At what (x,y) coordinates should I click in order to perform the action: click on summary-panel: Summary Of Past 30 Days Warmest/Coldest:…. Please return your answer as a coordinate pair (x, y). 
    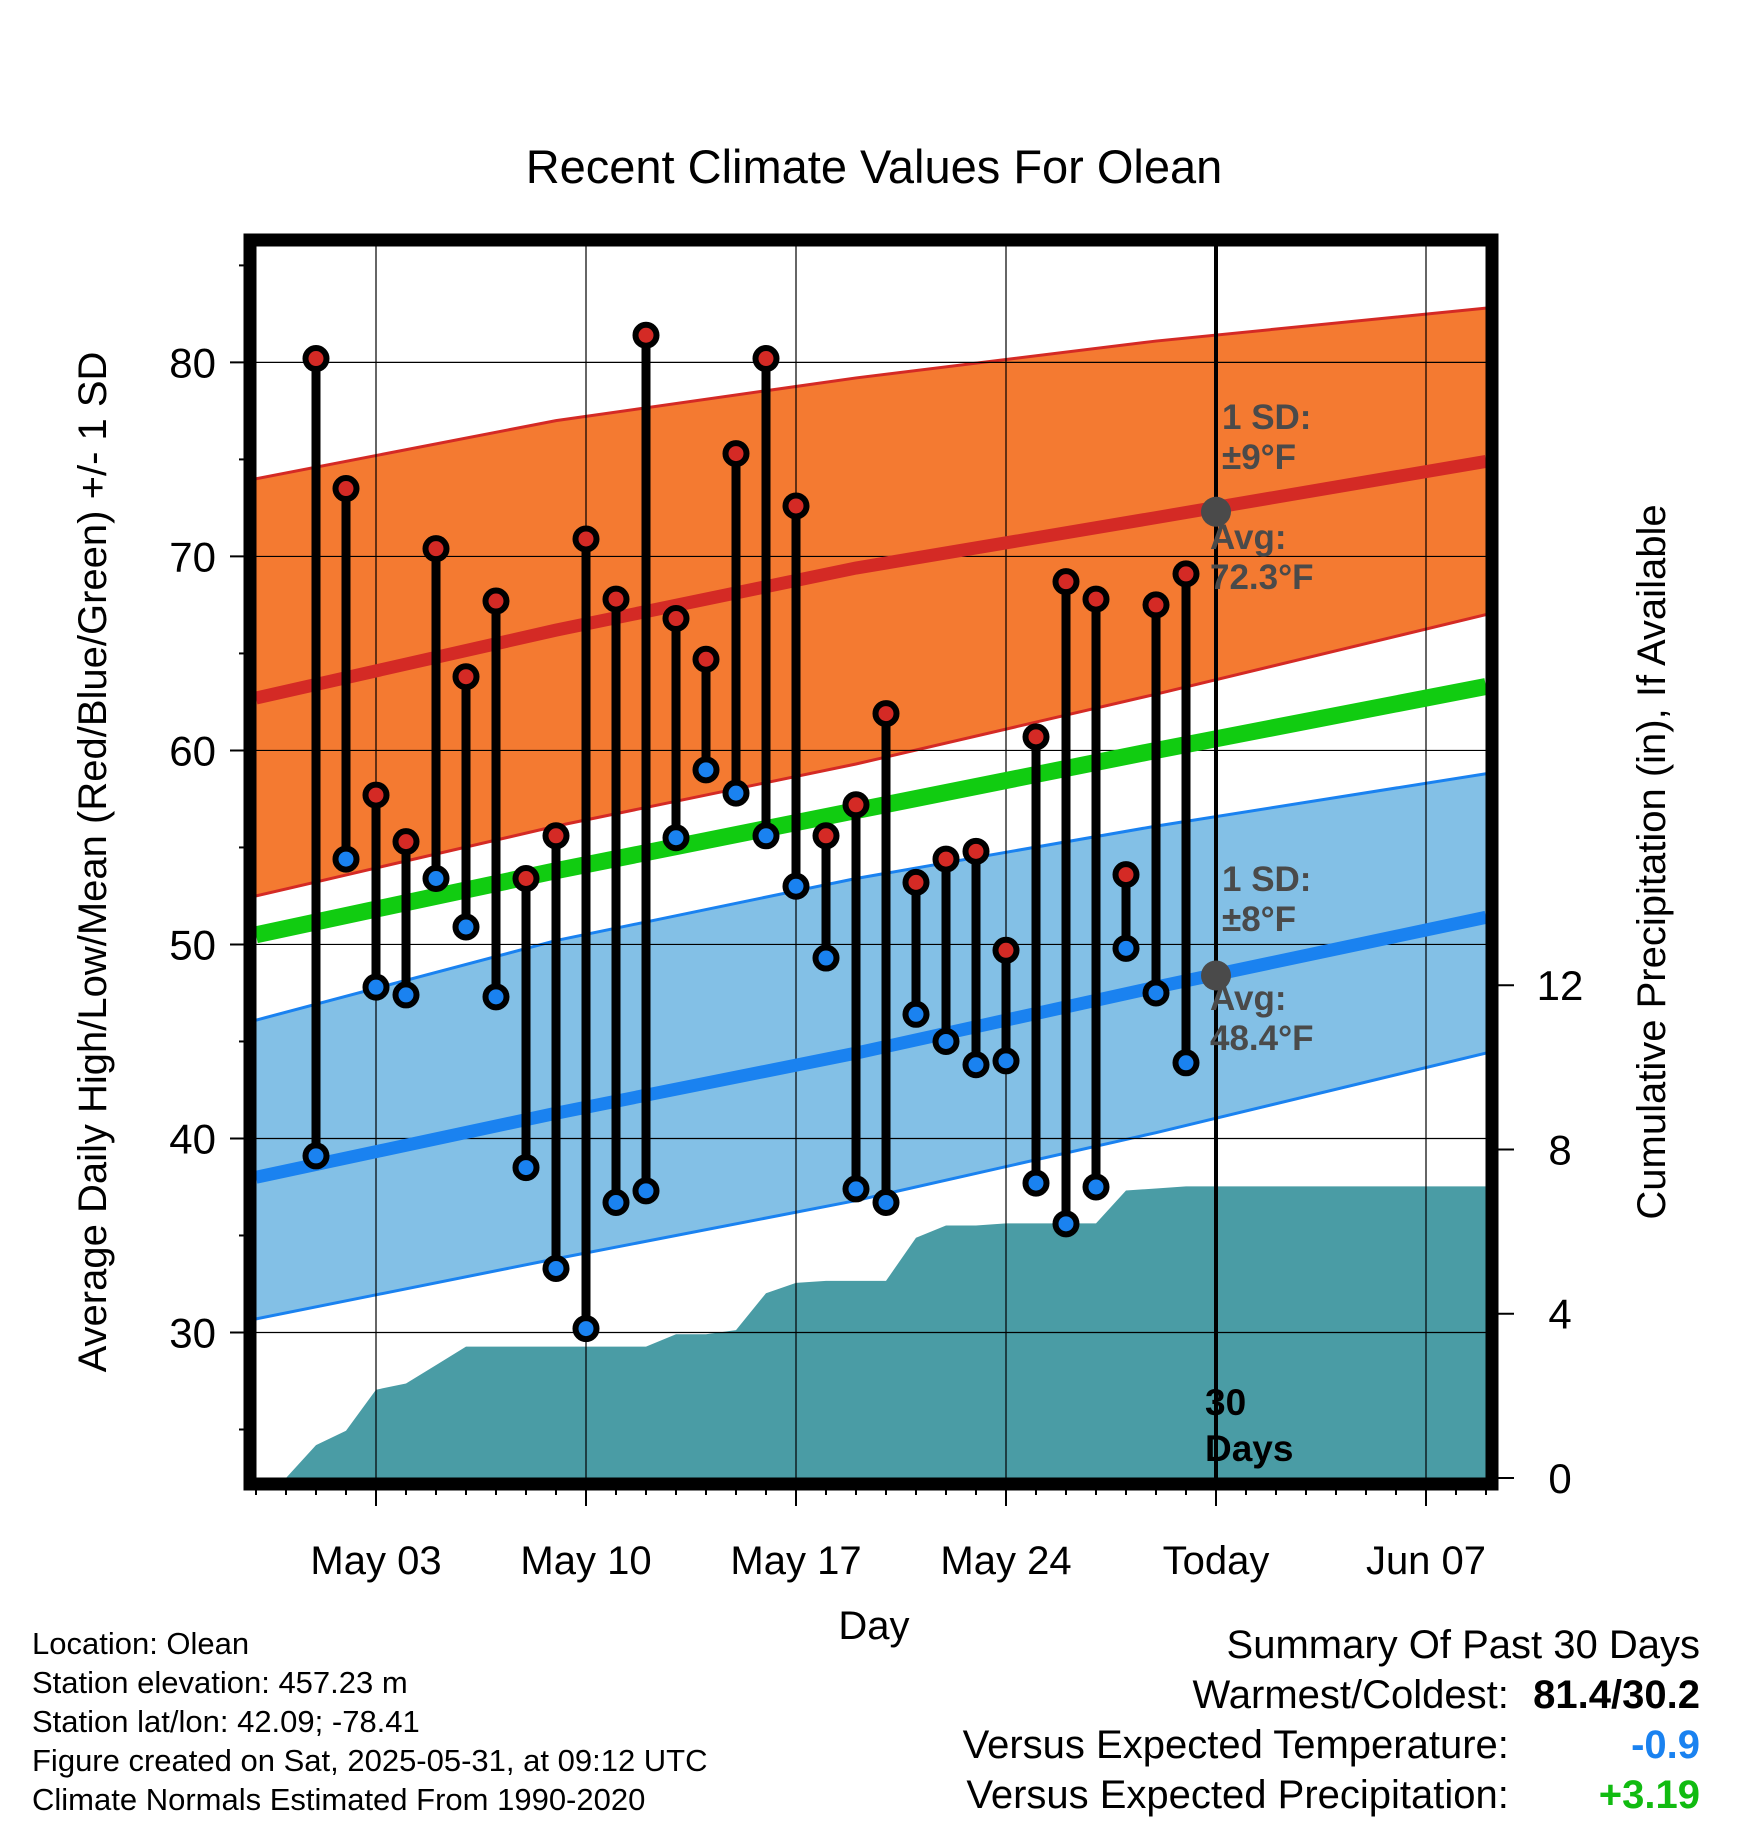
    Looking at the image, I should click on (1331, 1720).